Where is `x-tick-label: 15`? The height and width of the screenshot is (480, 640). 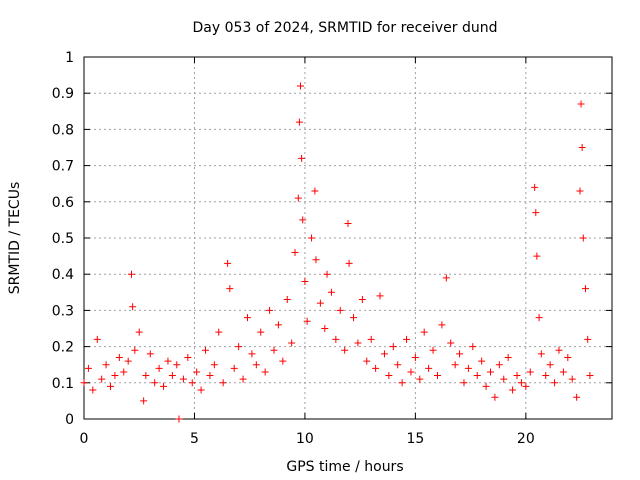
x-tick-label: 15 is located at coordinates (415, 439).